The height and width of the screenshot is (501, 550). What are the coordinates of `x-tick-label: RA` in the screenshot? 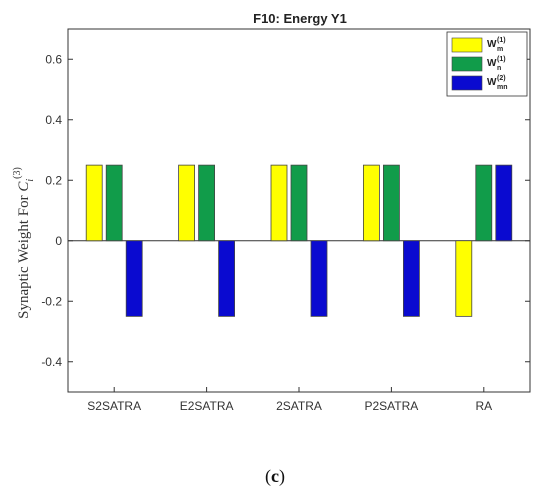 It's located at (483, 406).